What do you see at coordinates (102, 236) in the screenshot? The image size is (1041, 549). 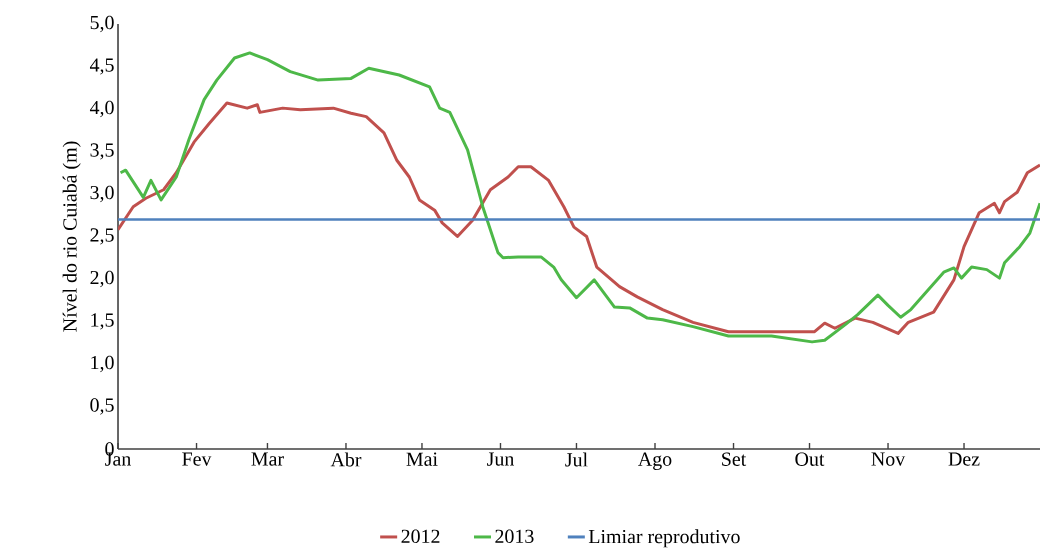 I see `y-tick-label: 2,5` at bounding box center [102, 236].